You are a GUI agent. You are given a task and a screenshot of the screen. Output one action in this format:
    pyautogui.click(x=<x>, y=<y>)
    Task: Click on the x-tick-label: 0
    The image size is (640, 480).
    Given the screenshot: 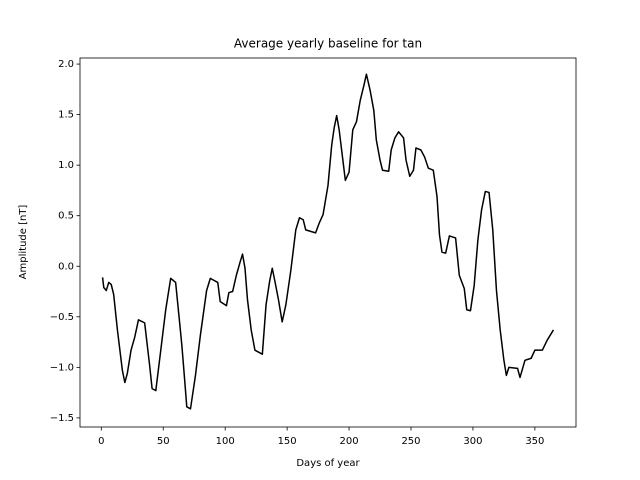 What is the action you would take?
    pyautogui.click(x=101, y=441)
    